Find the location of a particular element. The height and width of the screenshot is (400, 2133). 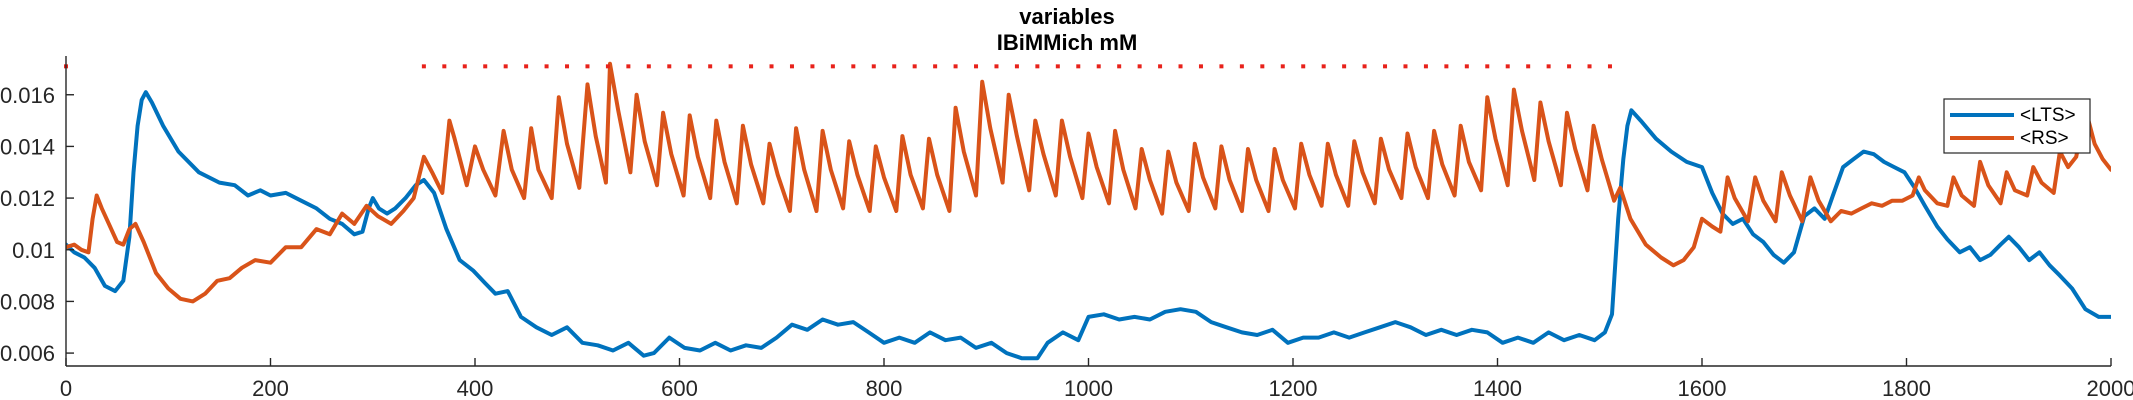

x-tick-label: 1400 is located at coordinates (1497, 388).